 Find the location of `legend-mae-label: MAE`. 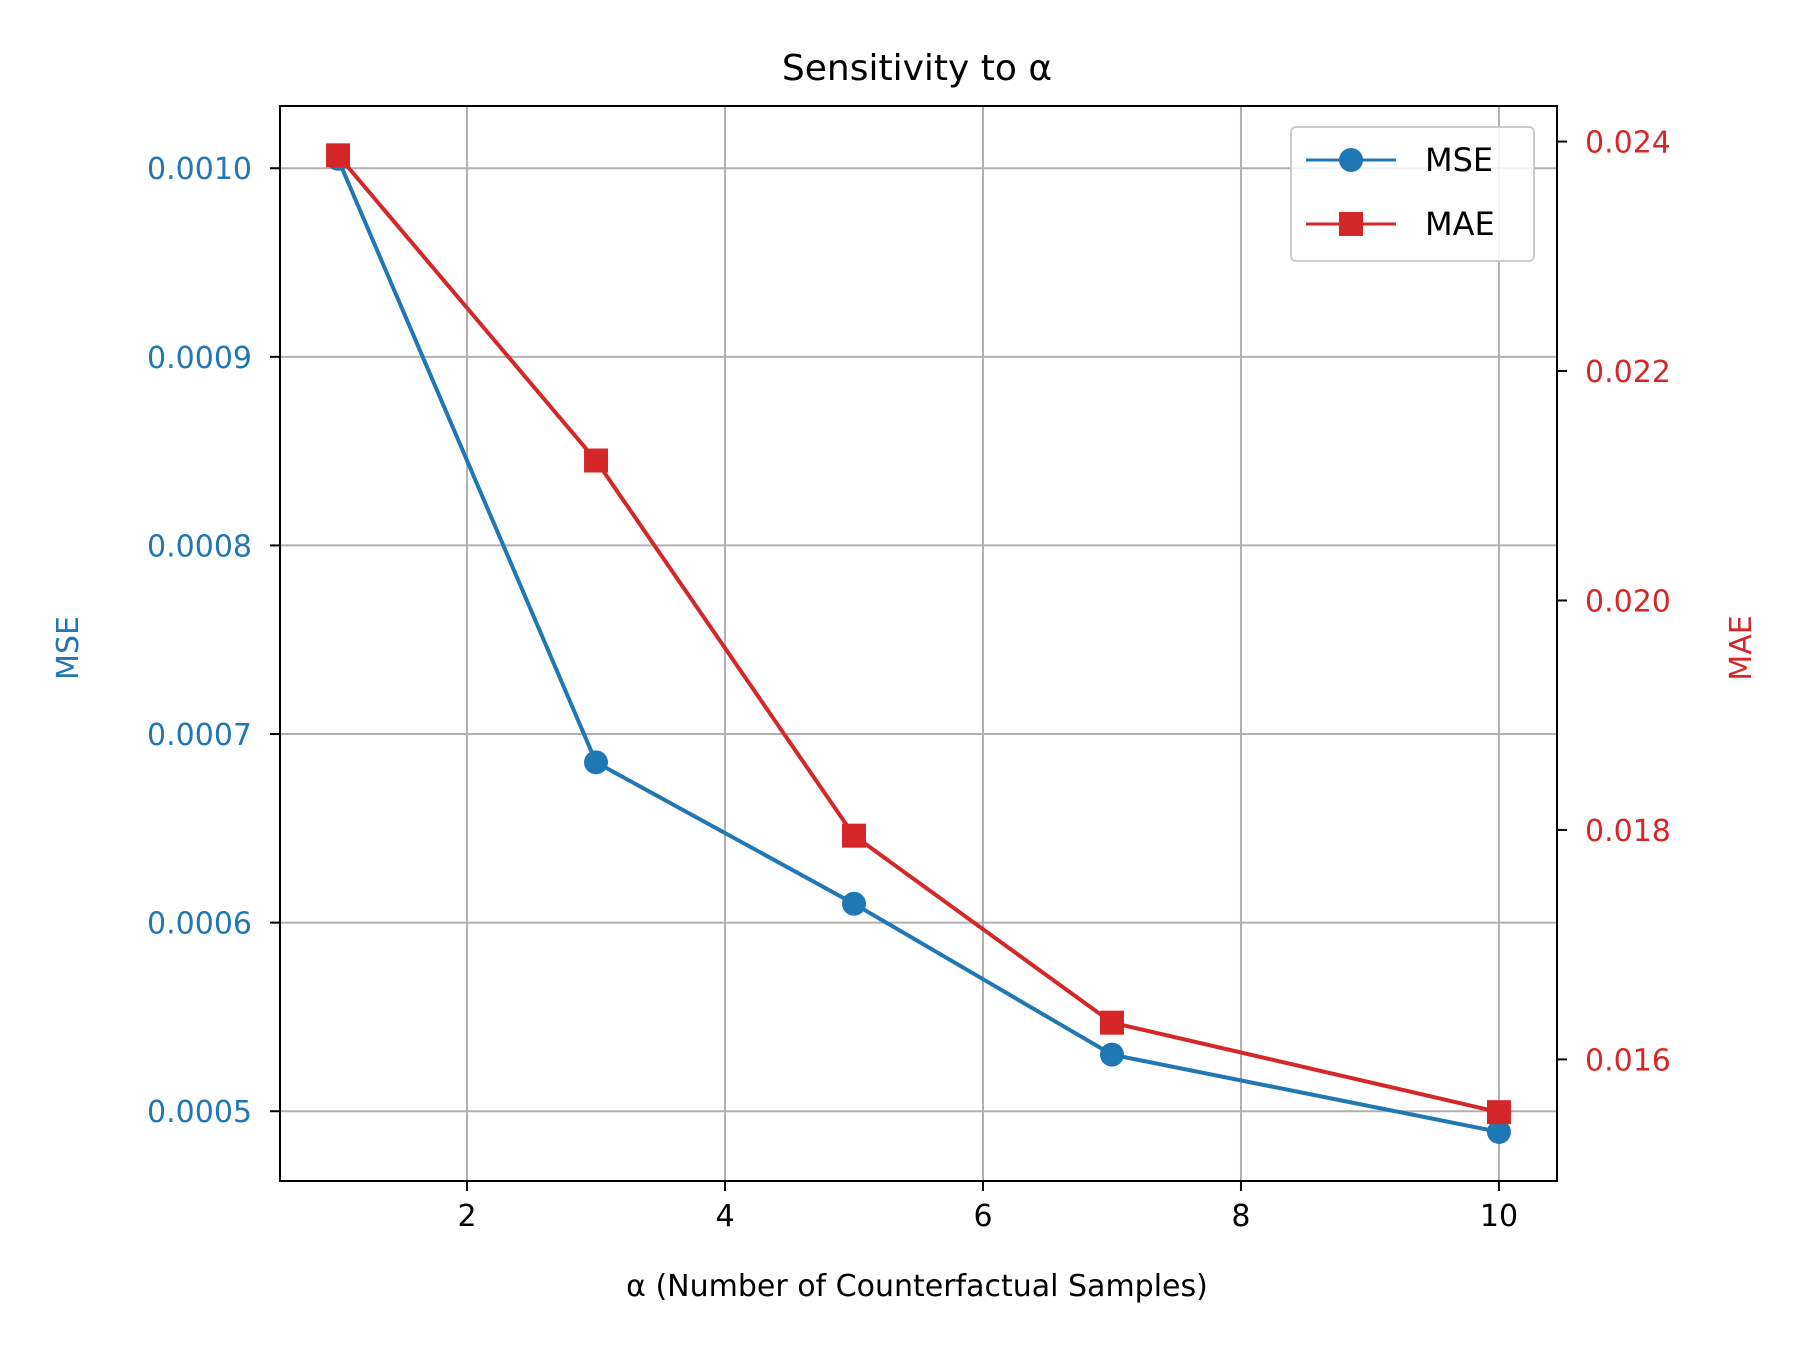

legend-mae-label: MAE is located at coordinates (1460, 224).